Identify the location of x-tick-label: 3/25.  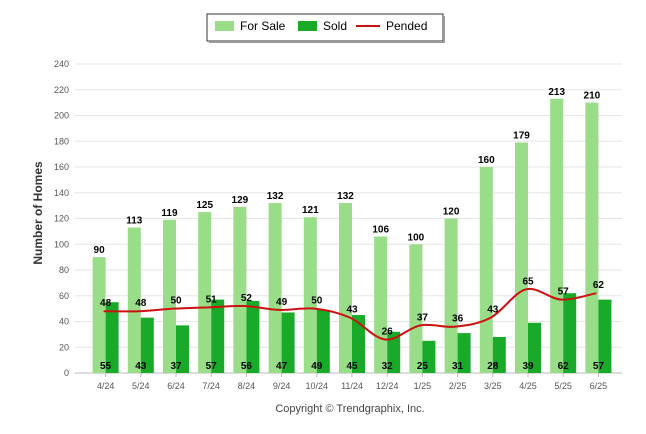
(493, 386).